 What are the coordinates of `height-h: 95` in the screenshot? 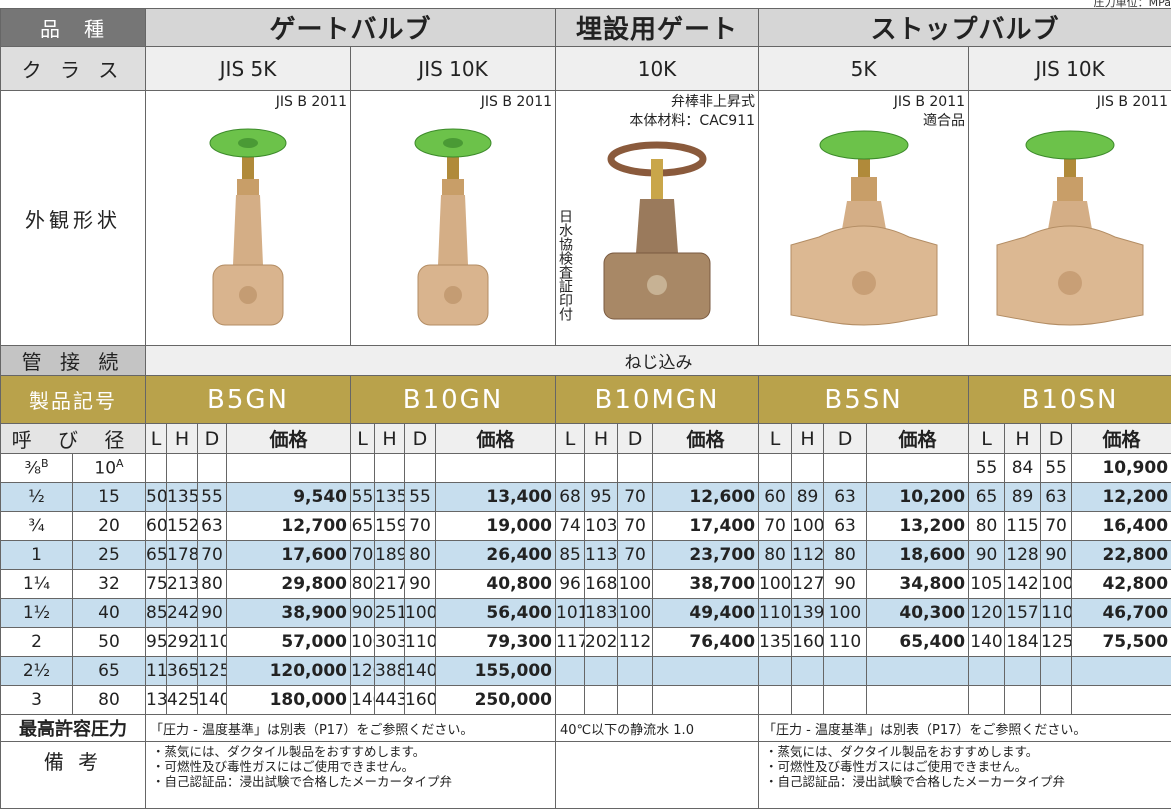 It's located at (601, 497).